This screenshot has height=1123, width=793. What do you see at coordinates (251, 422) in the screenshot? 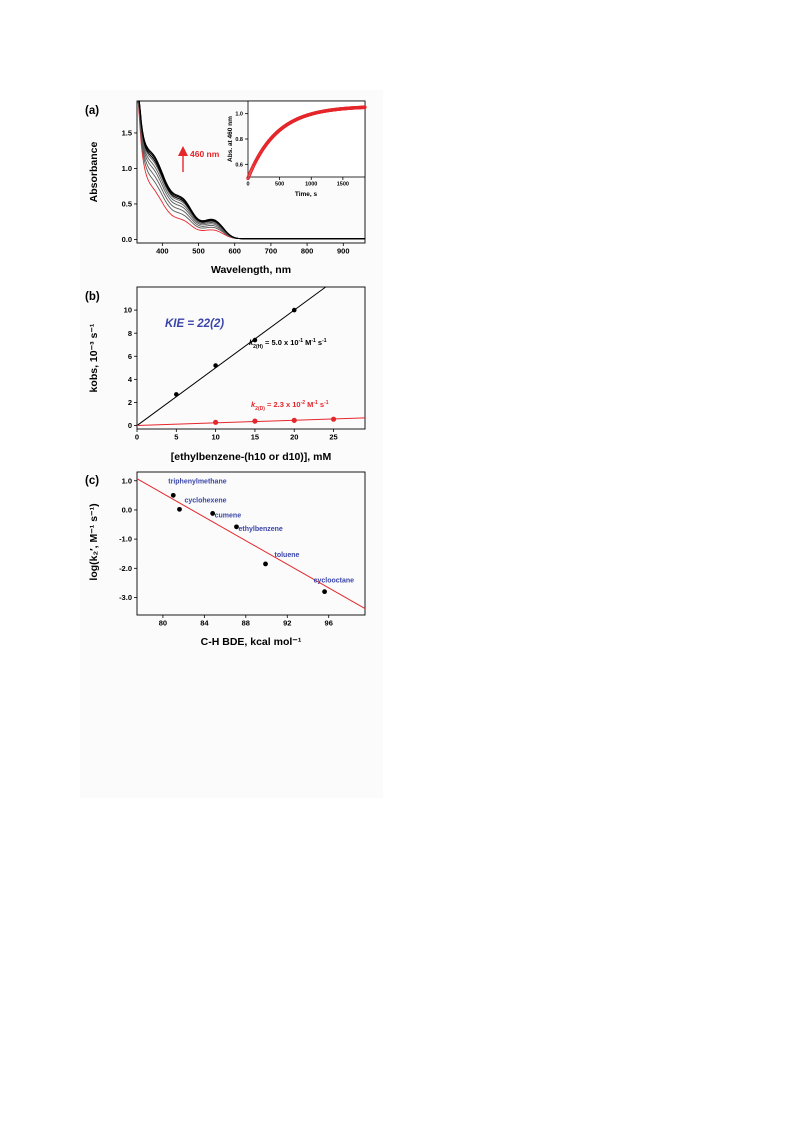
I see `fit-line-red` at bounding box center [251, 422].